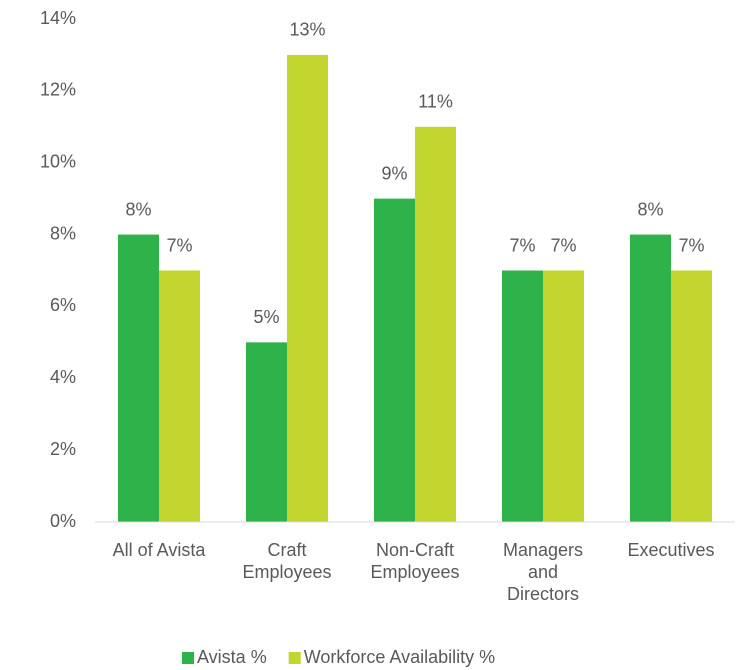  Describe the element at coordinates (232, 657) in the screenshot. I see `legend-label: Avista %` at that location.